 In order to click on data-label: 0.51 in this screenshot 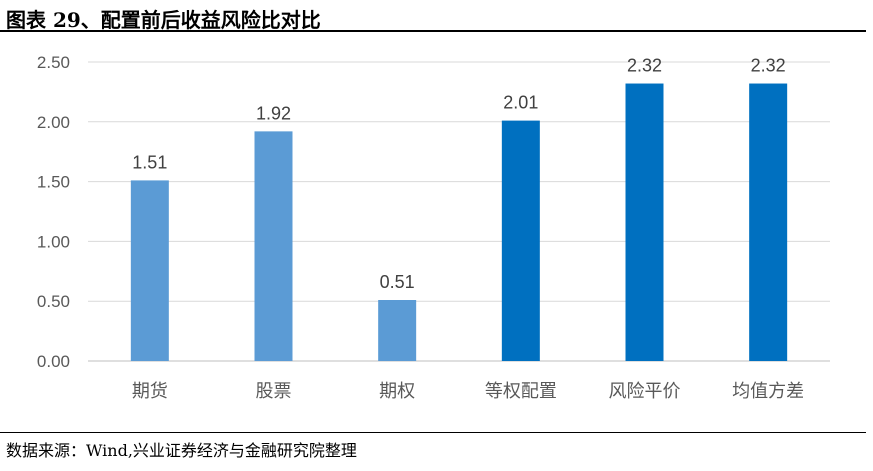, I will do `click(397, 282)`.